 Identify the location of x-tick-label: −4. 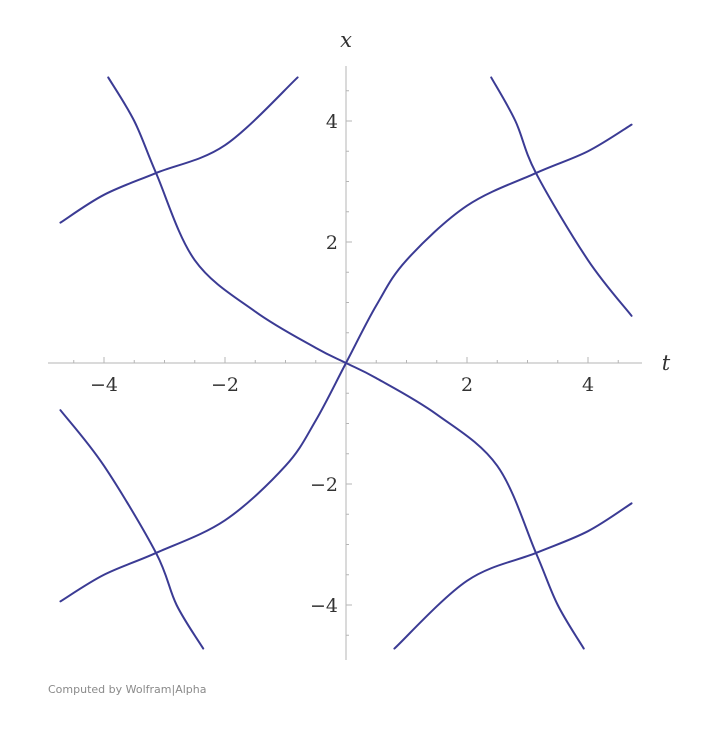
(104, 385).